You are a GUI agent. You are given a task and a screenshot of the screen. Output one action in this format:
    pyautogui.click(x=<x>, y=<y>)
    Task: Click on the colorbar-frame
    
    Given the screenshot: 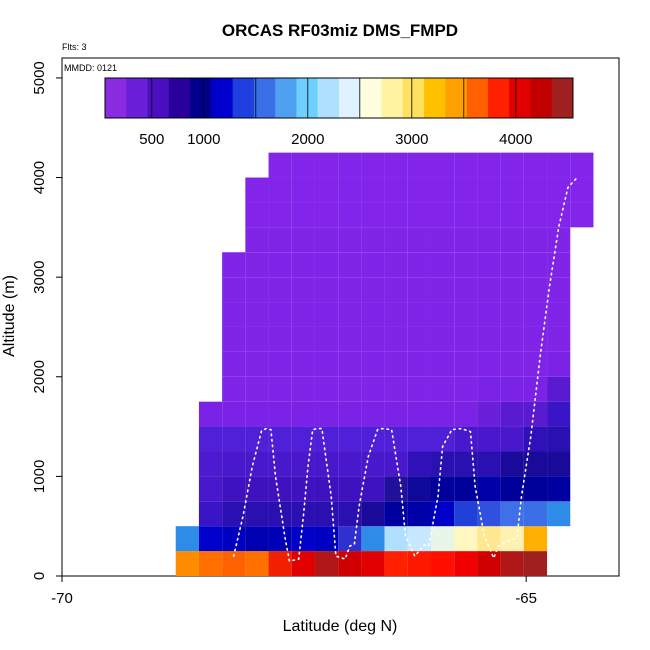 What is the action you would take?
    pyautogui.click(x=339, y=98)
    